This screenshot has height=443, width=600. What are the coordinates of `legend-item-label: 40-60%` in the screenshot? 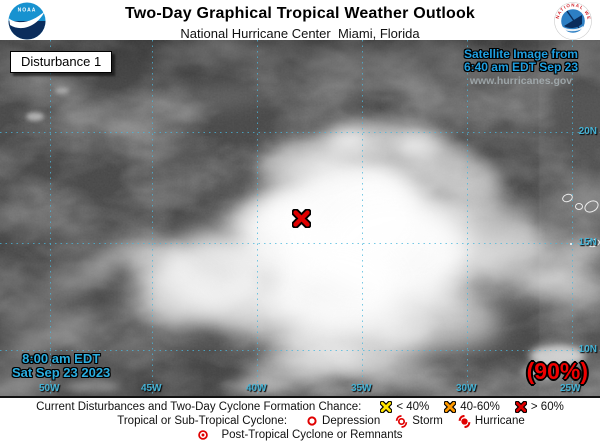 It's located at (480, 407).